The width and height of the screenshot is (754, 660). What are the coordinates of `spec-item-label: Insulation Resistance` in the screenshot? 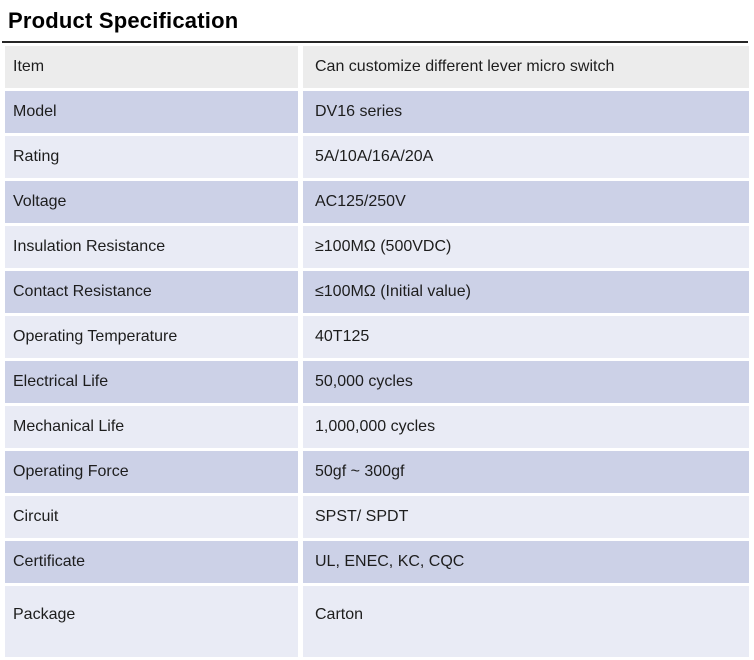 It's located at (151, 247).